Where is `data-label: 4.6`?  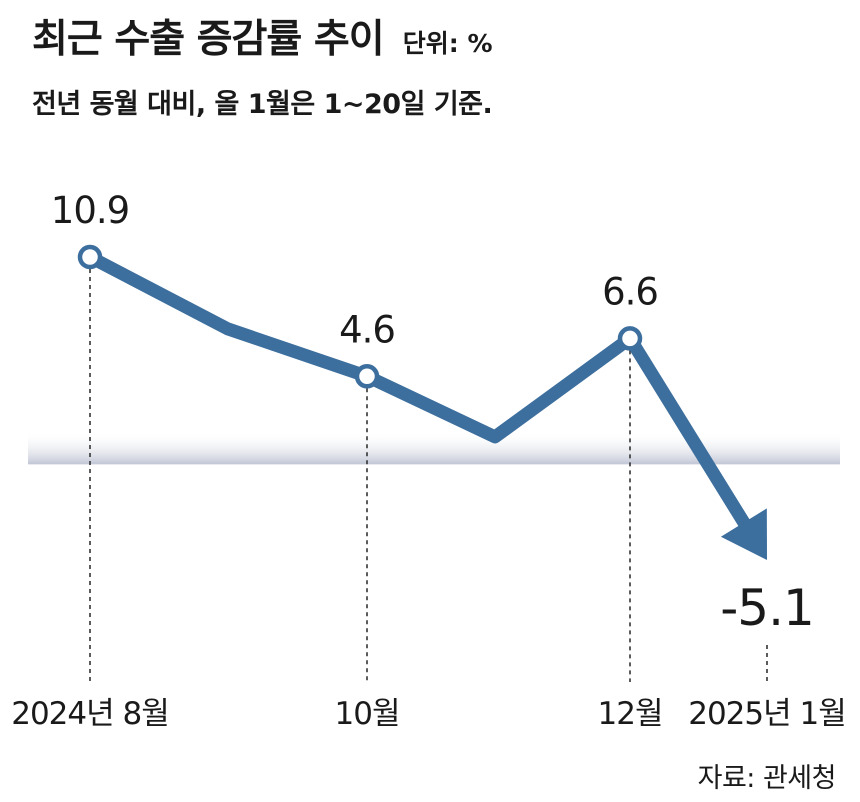
data-label: 4.6 is located at coordinates (367, 329).